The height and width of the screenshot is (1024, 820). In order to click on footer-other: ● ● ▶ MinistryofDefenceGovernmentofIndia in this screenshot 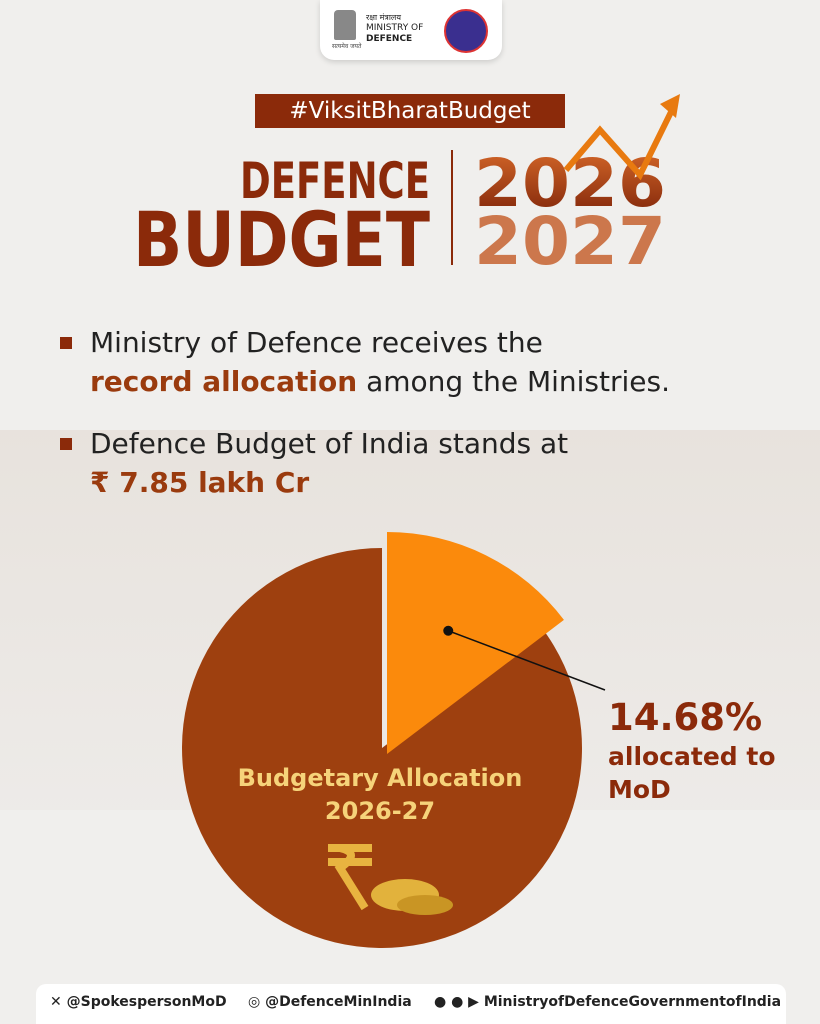, I will do `click(608, 1002)`.